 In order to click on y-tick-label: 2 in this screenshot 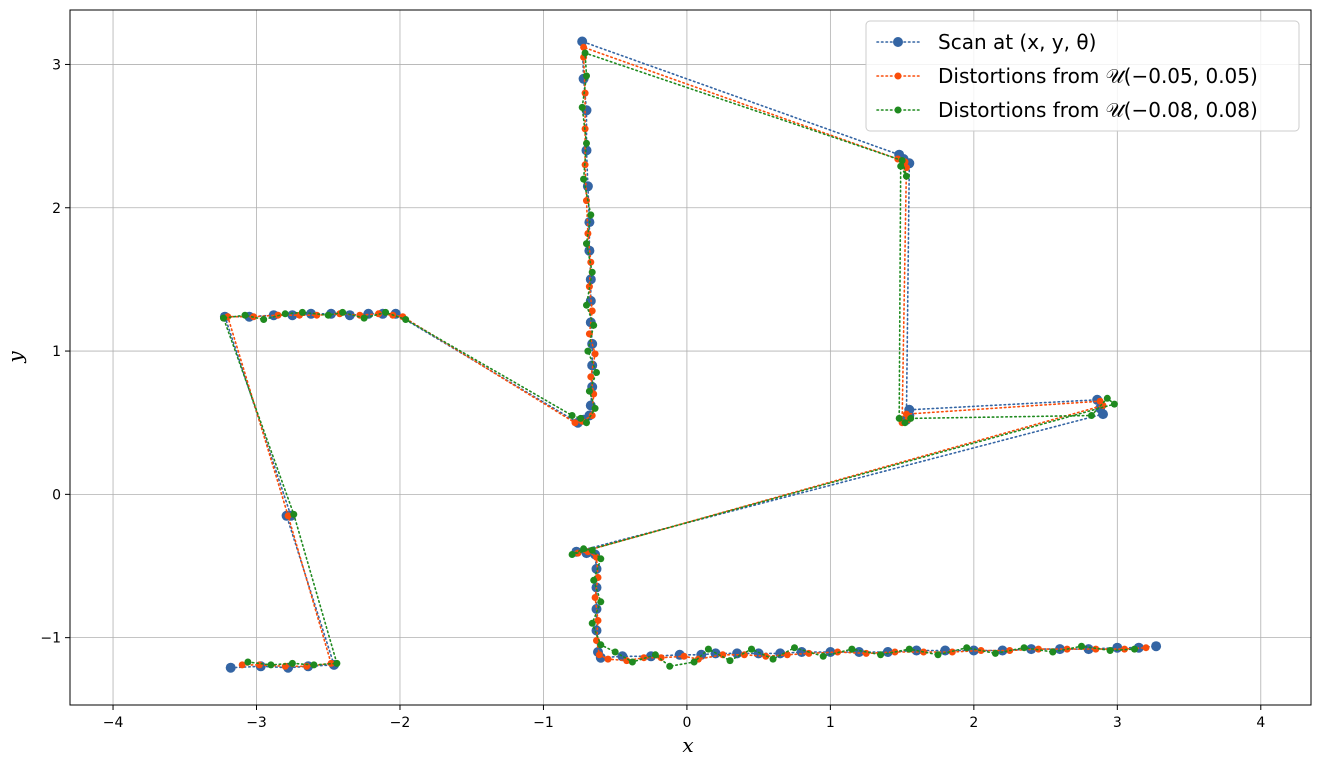, I will do `click(56, 209)`.